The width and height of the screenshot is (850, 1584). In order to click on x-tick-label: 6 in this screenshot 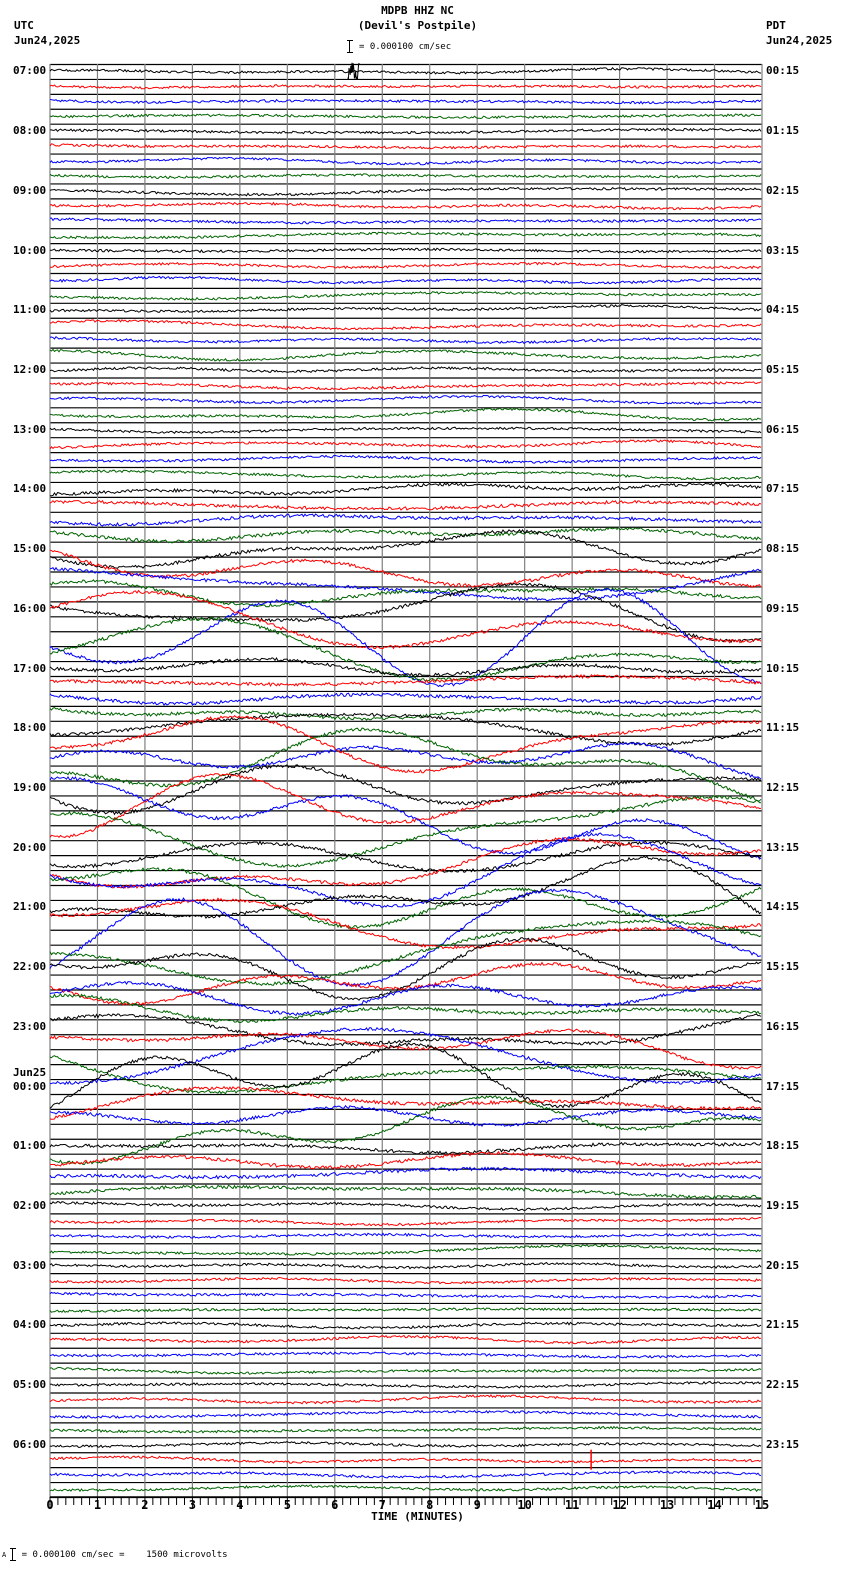, I will do `click(335, 1505)`.